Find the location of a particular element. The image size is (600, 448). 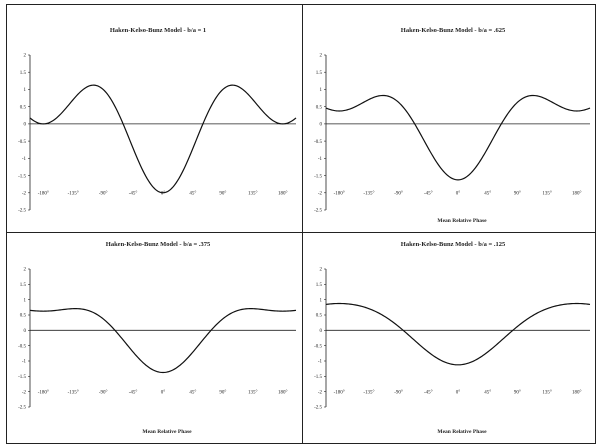

chart-title: Haken-Kelso-Bunz Model - b/a = 1 is located at coordinates (158, 30).